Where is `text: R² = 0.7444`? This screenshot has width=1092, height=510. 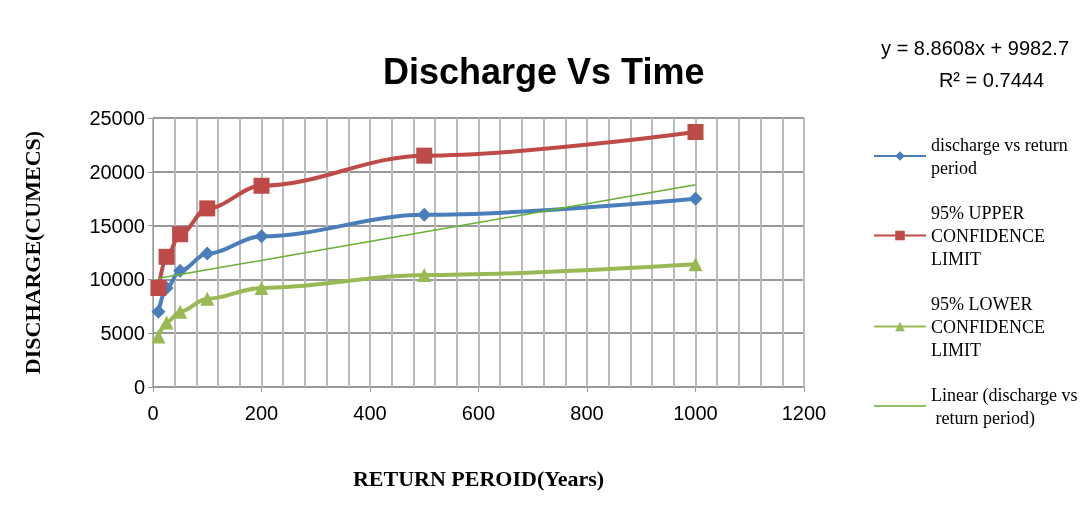
text: R² = 0.7444 is located at coordinates (991, 80).